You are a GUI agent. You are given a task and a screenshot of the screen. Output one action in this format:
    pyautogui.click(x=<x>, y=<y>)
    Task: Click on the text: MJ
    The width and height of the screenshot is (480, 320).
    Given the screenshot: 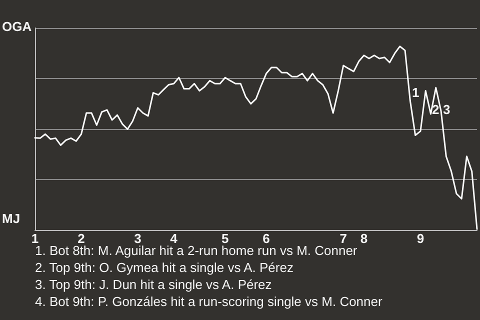 What is the action you would take?
    pyautogui.click(x=11, y=218)
    